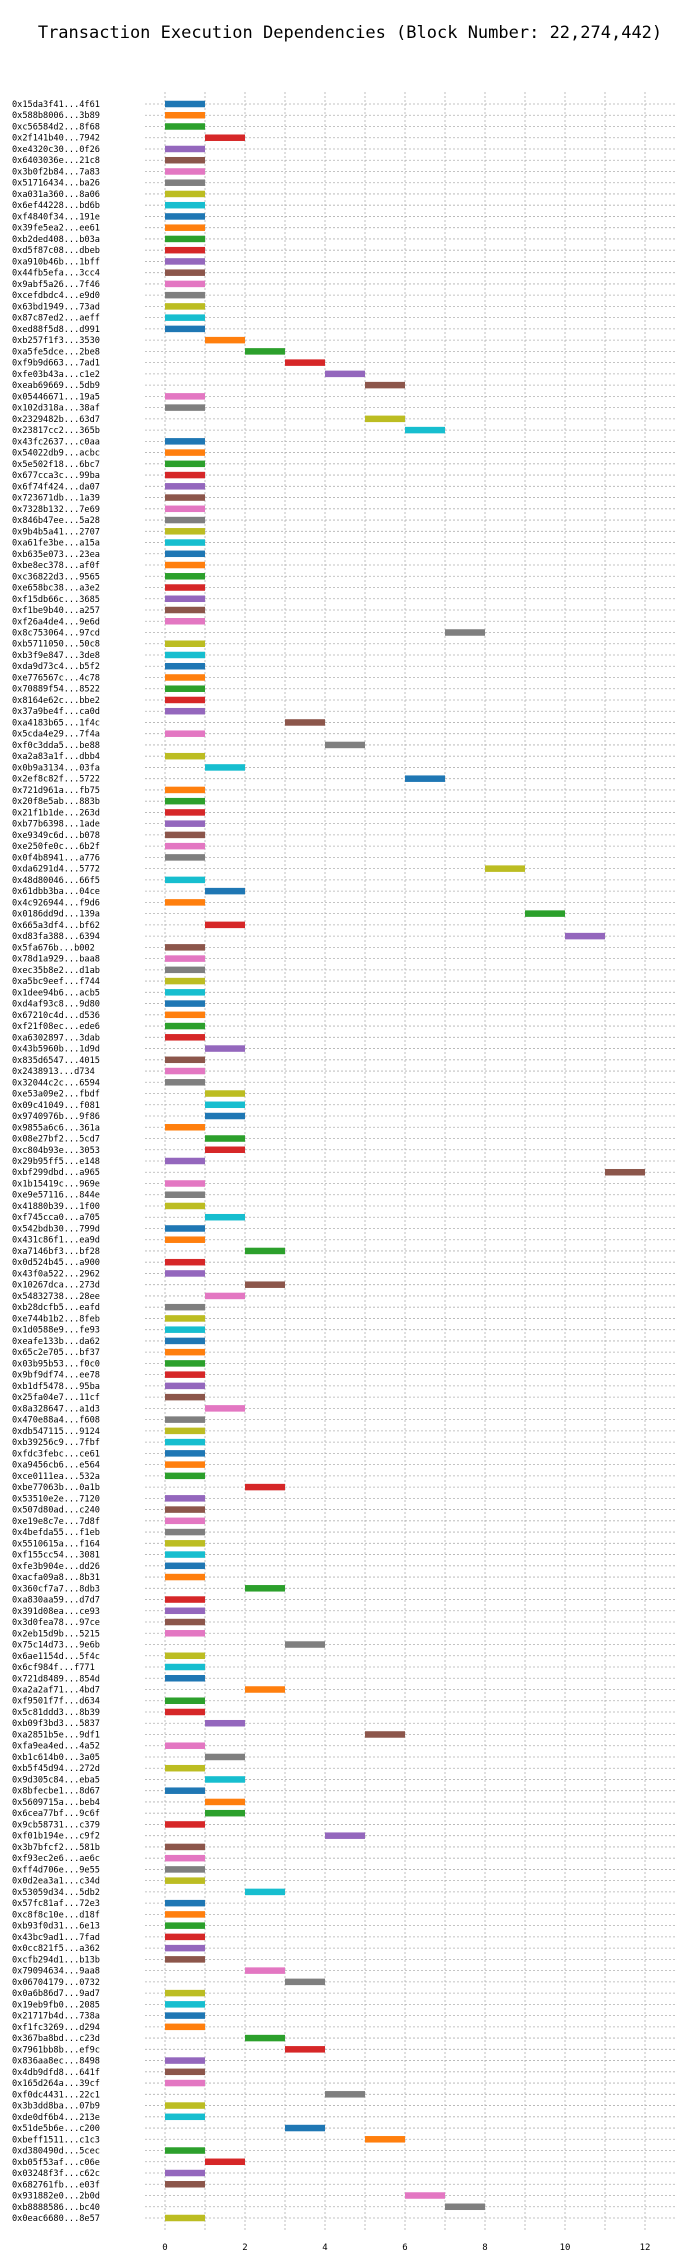  I want to click on y-tick-label: 0x44fb5efa...3cc4, so click(56, 274).